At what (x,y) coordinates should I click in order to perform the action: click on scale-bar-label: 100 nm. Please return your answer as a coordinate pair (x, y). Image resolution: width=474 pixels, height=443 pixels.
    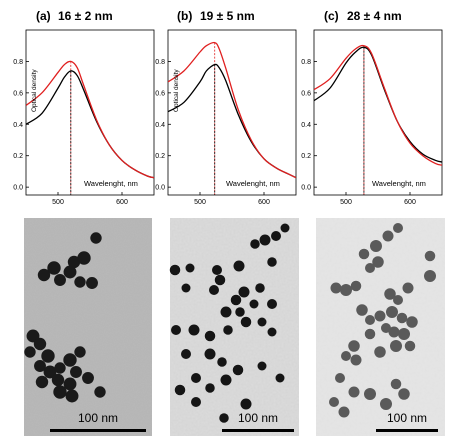
    Looking at the image, I should click on (407, 418).